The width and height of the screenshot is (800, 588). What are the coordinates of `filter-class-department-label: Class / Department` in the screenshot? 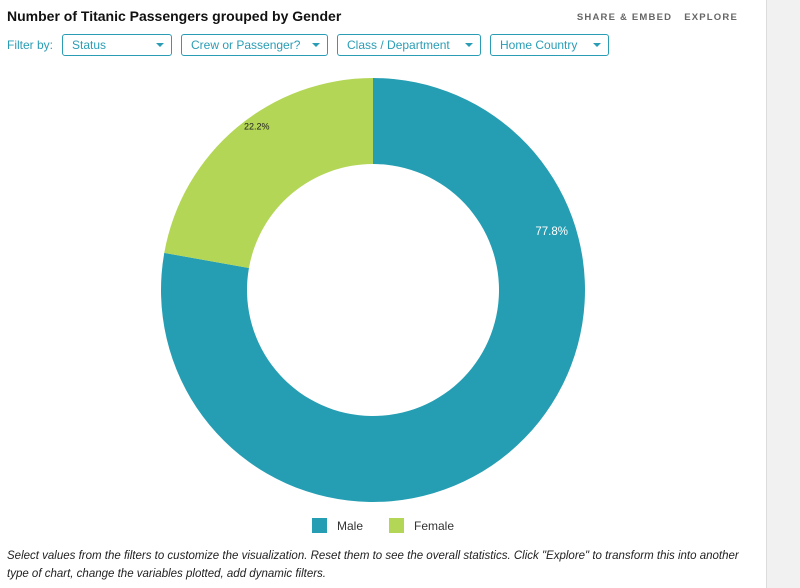 It's located at (398, 45).